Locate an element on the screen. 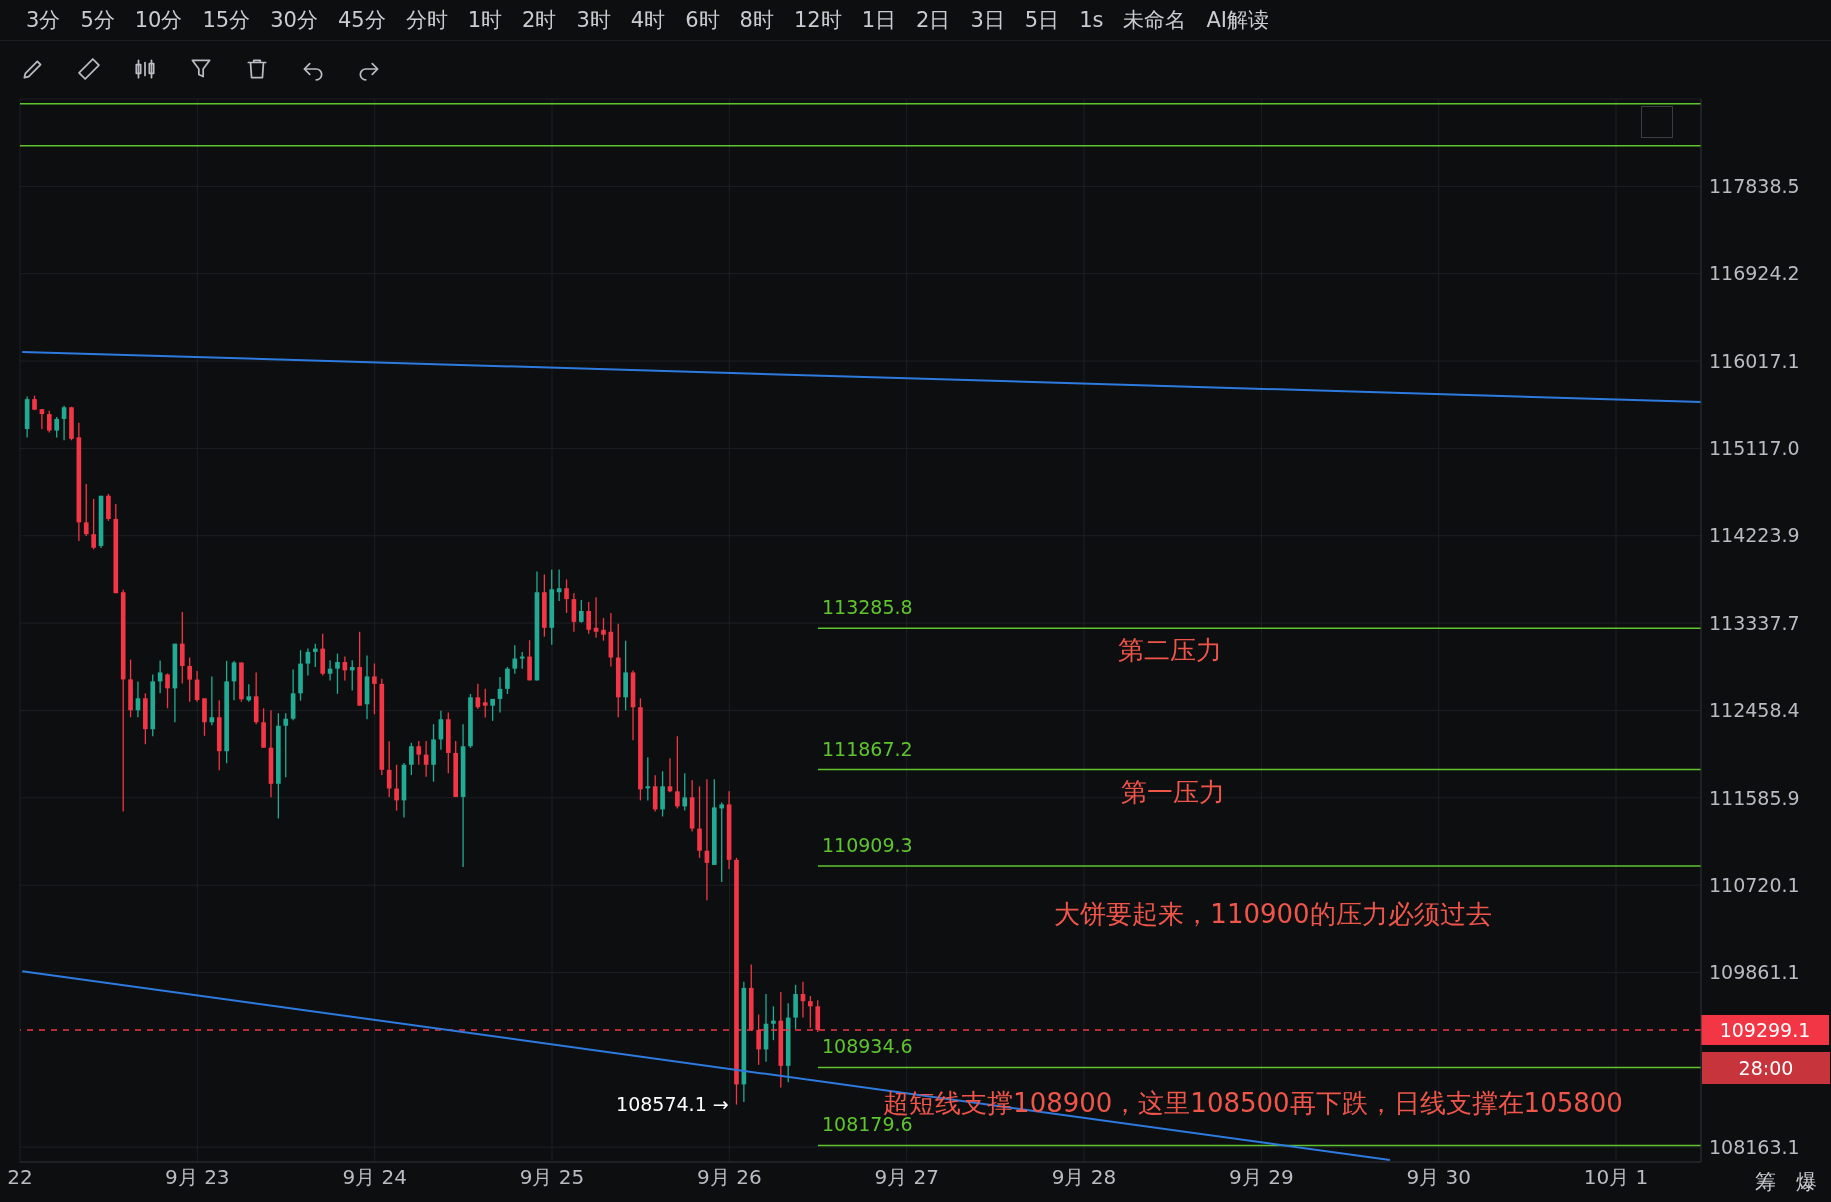 This screenshot has height=1202, width=1831. x-tick-label: 9月 28 is located at coordinates (1084, 1177).